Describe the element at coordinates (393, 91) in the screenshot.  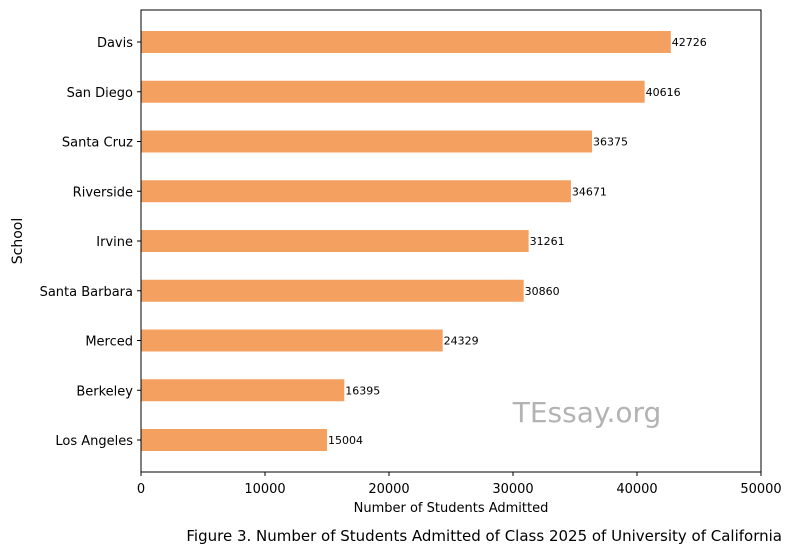
I see `bar-san-diego` at that location.